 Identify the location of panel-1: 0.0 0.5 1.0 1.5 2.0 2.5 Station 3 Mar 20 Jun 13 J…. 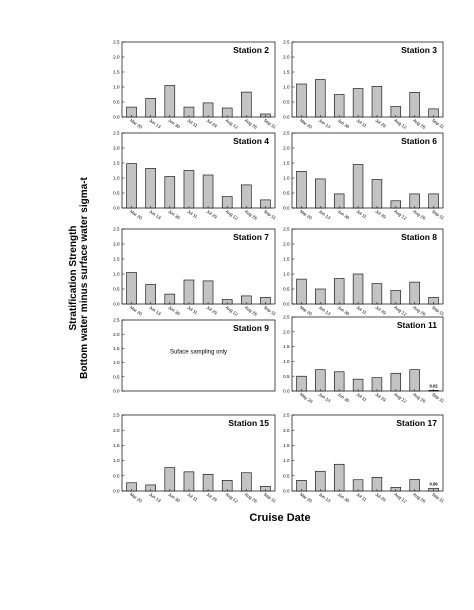
(364, 85).